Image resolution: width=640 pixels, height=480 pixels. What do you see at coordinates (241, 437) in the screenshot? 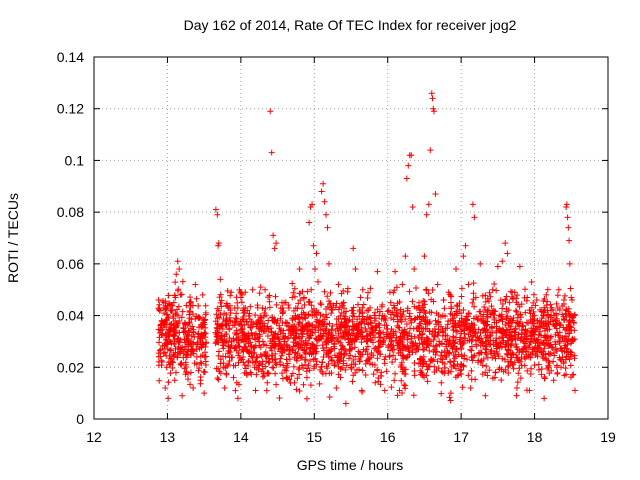
I see `x-tick-label: 14` at bounding box center [241, 437].